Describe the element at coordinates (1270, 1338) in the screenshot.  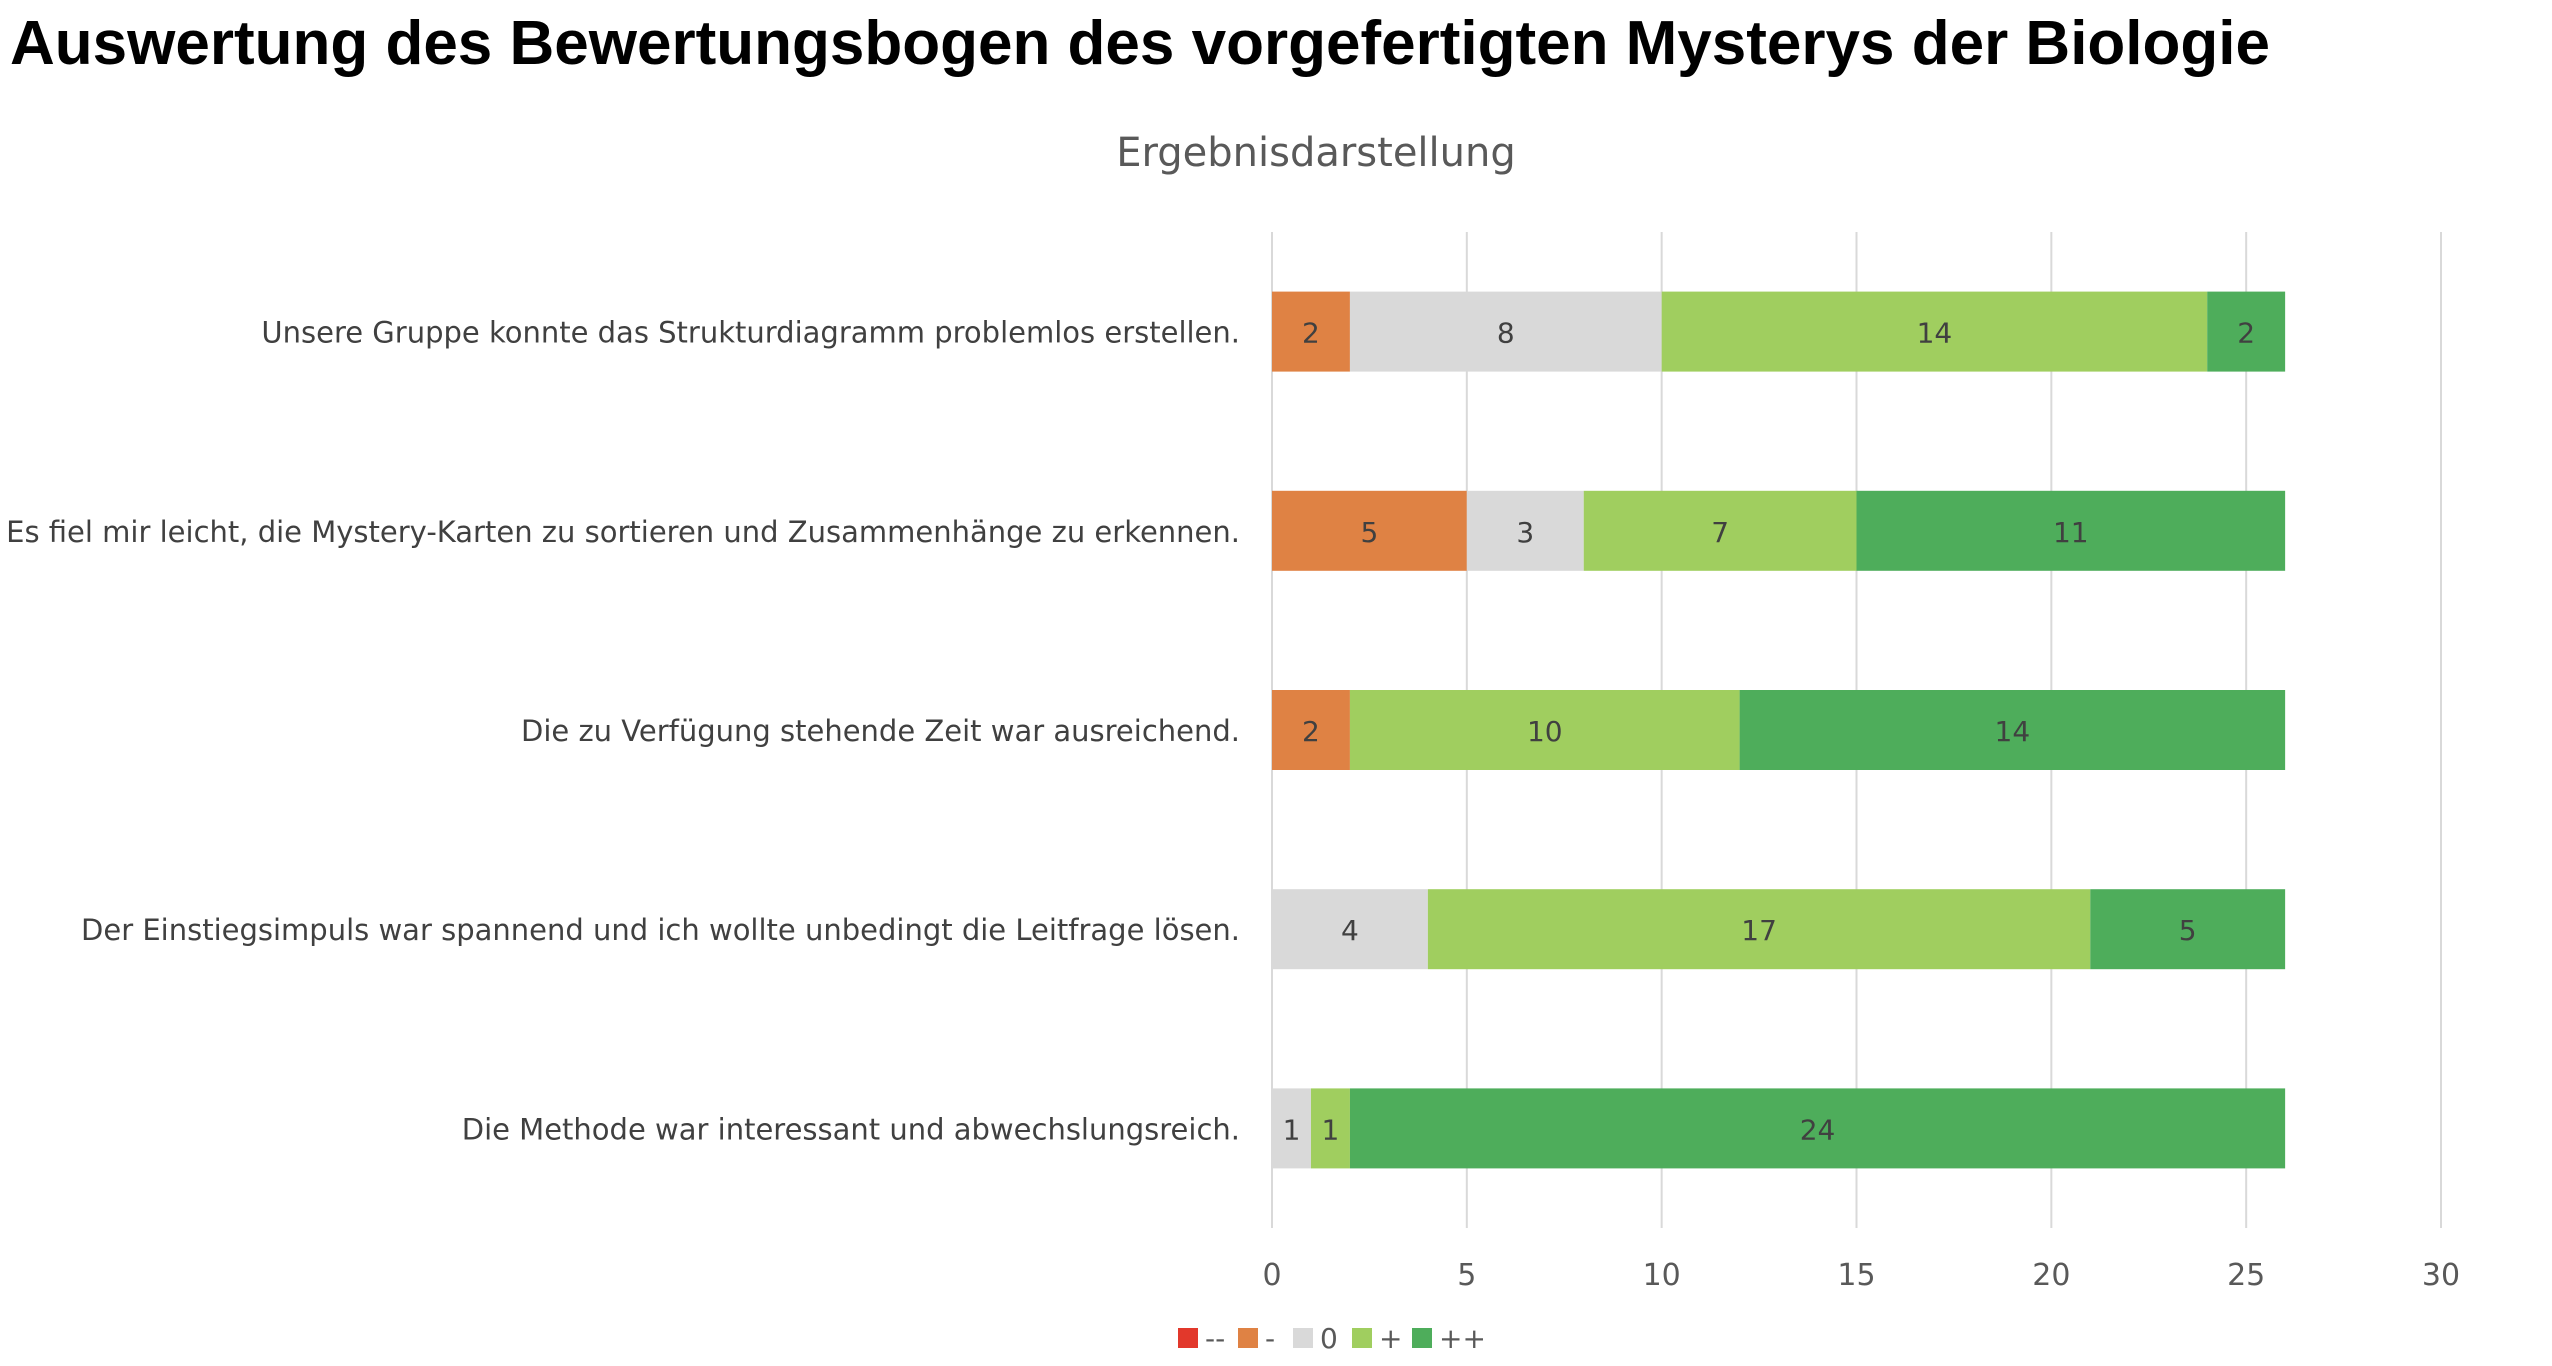
I see `legend-label: -` at that location.